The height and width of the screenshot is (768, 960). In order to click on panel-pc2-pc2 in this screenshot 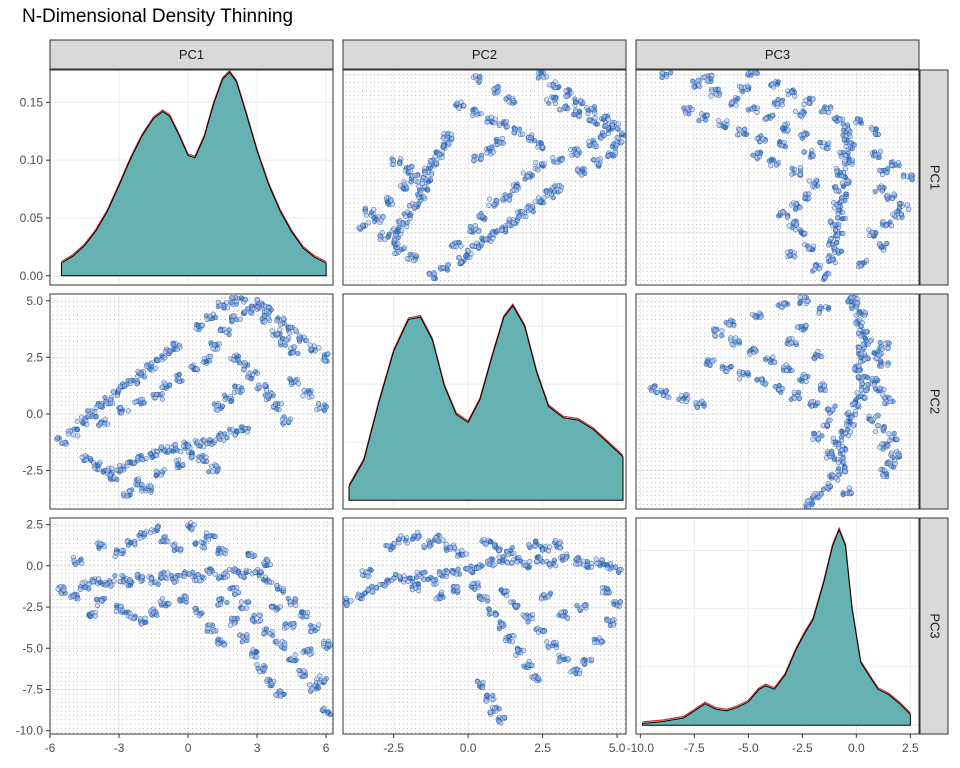, I will do `click(484, 401)`.